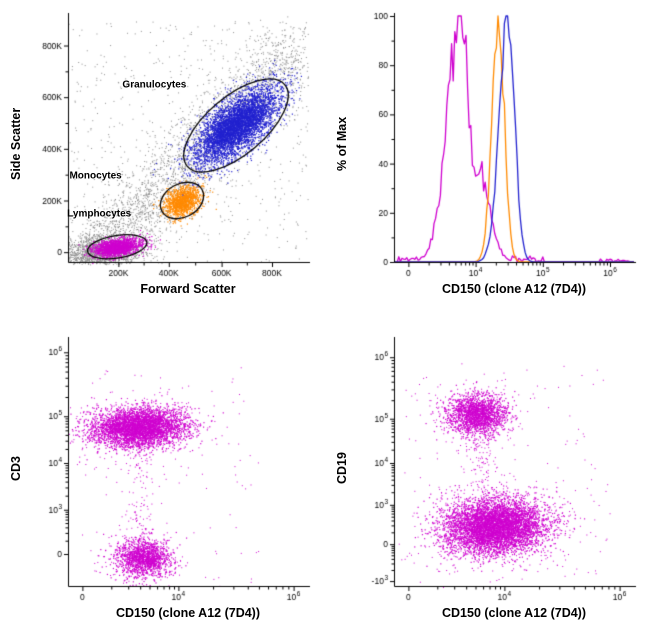 The image size is (650, 636). I want to click on x-axis-title-forward-scatter: Forward Scatter, so click(188, 289).